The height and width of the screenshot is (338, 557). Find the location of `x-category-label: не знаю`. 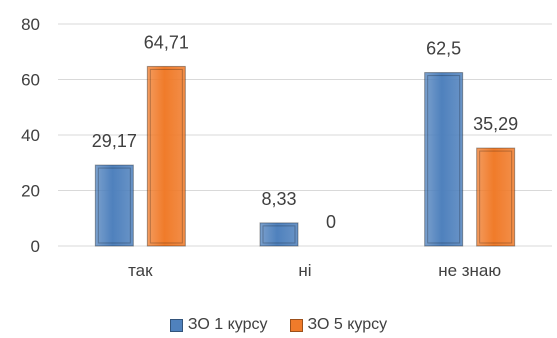

x-category-label: не знаю is located at coordinates (469, 270).